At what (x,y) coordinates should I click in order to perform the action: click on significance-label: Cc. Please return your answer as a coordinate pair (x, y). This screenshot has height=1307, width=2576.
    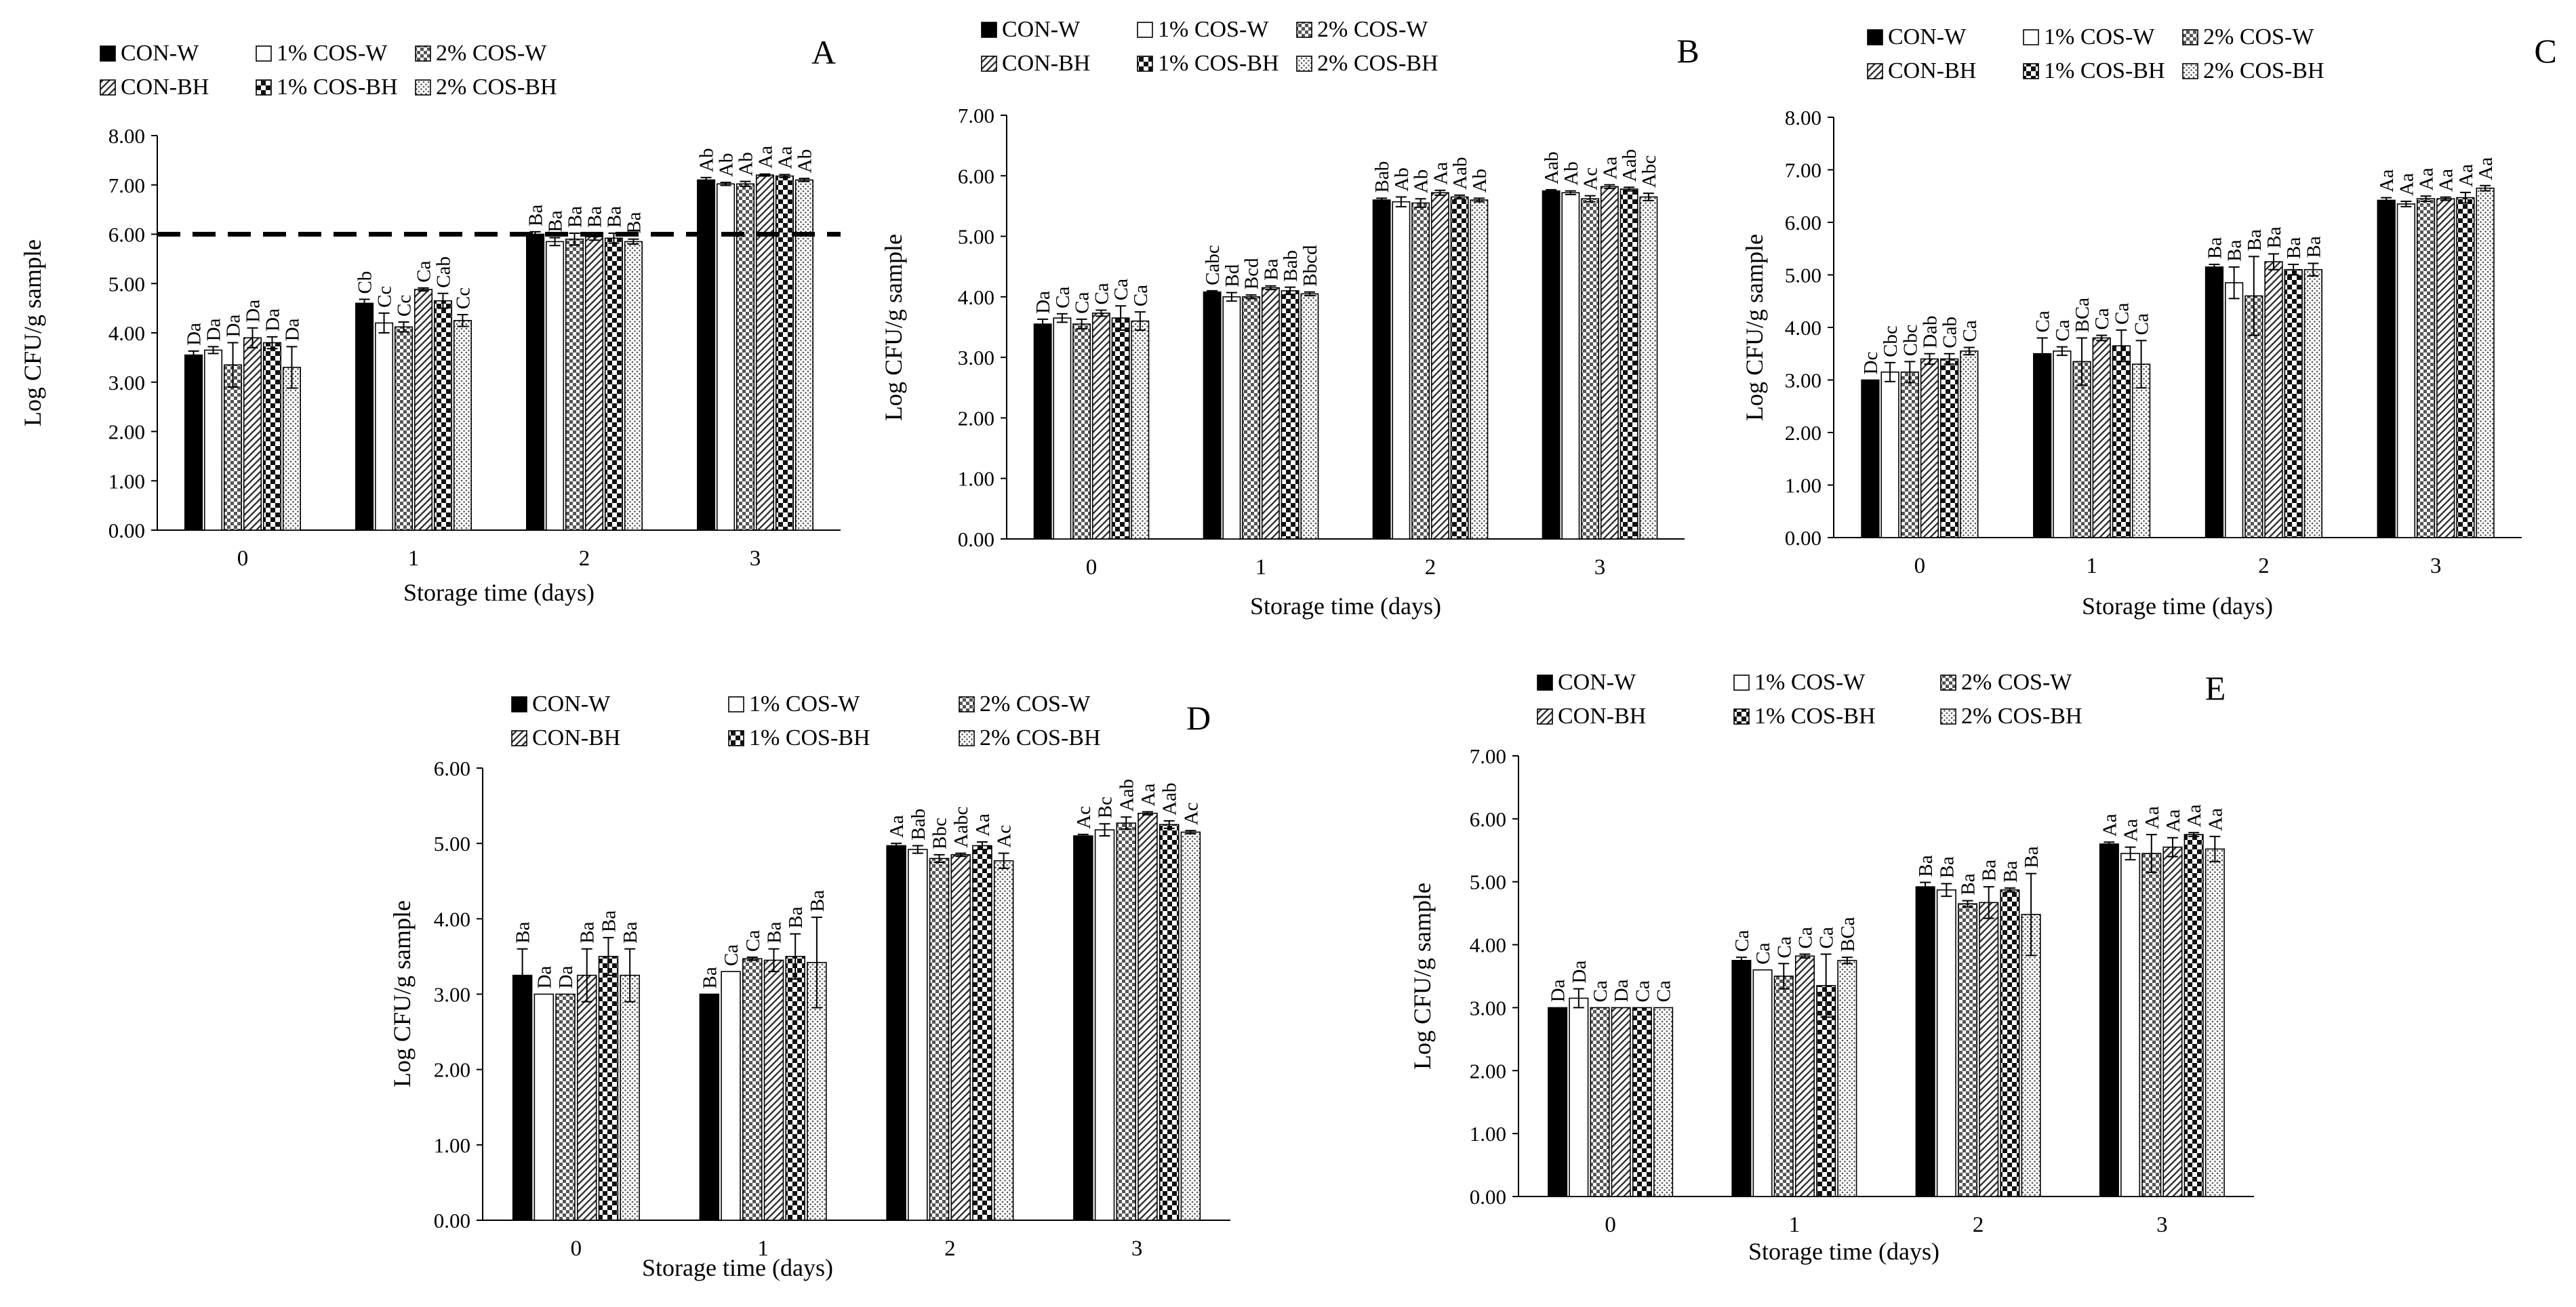
    Looking at the image, I should click on (463, 298).